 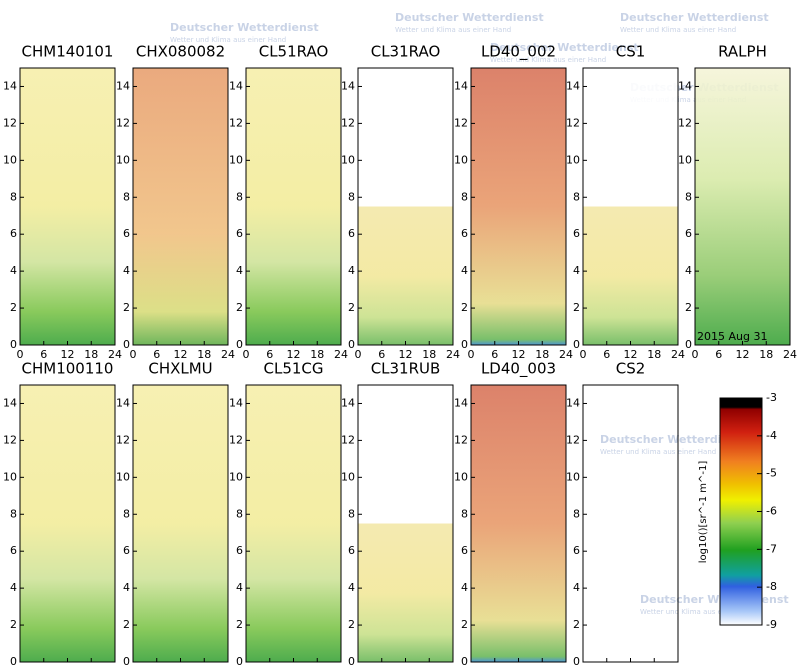 I want to click on panel-title: CS1, so click(x=631, y=52).